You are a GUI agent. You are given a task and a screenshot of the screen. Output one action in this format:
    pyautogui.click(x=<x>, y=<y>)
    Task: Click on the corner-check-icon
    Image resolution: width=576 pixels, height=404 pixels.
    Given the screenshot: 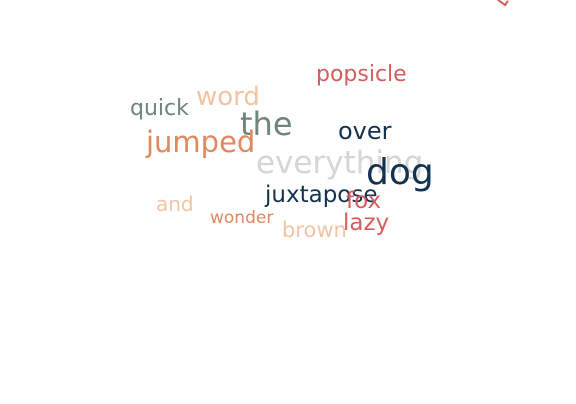 What is the action you would take?
    pyautogui.click(x=503, y=3)
    